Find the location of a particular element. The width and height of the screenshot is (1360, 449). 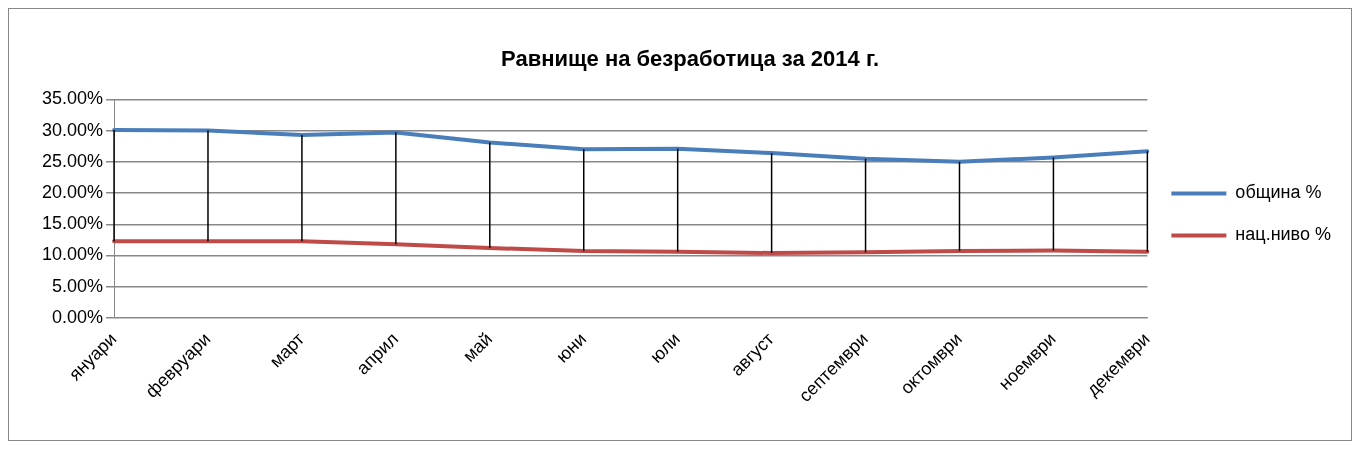

x-tick-label: май is located at coordinates (478, 347).